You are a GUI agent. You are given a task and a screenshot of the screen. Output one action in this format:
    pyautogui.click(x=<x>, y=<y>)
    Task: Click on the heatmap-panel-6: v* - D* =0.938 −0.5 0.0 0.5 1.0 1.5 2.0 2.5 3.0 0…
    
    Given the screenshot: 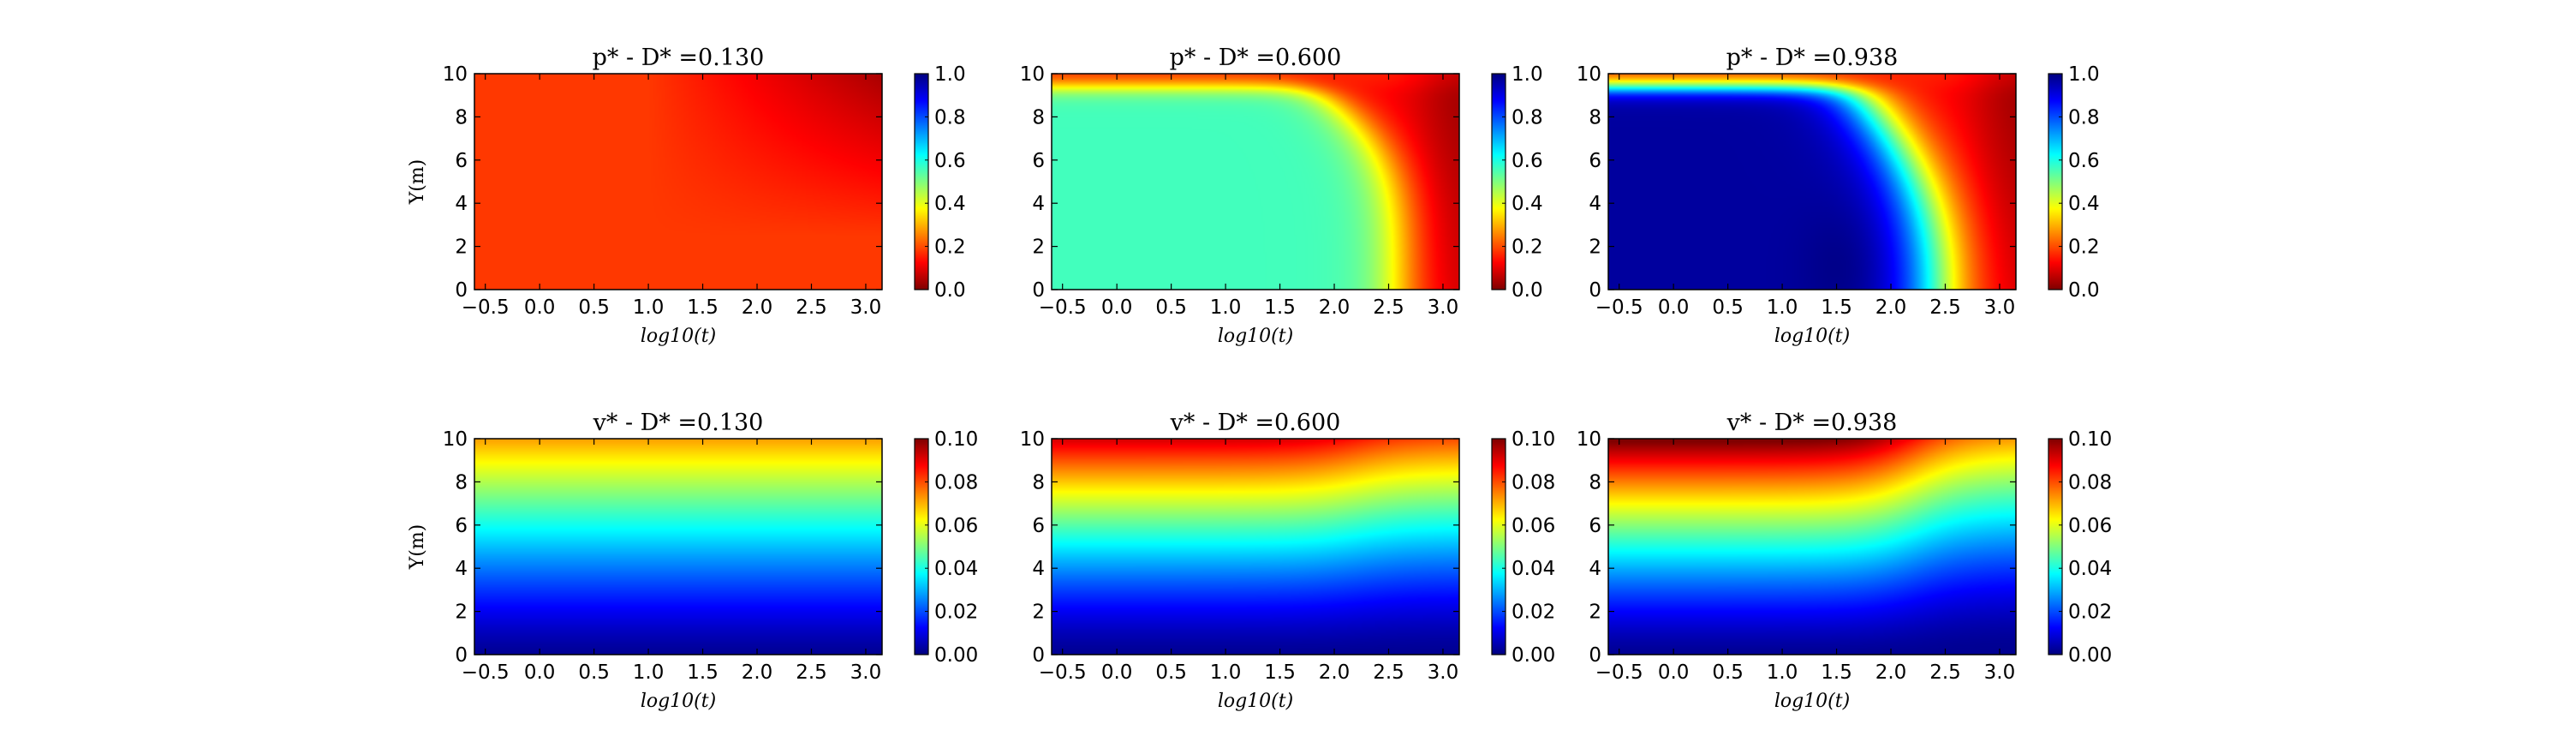 What is the action you would take?
    pyautogui.click(x=1845, y=561)
    